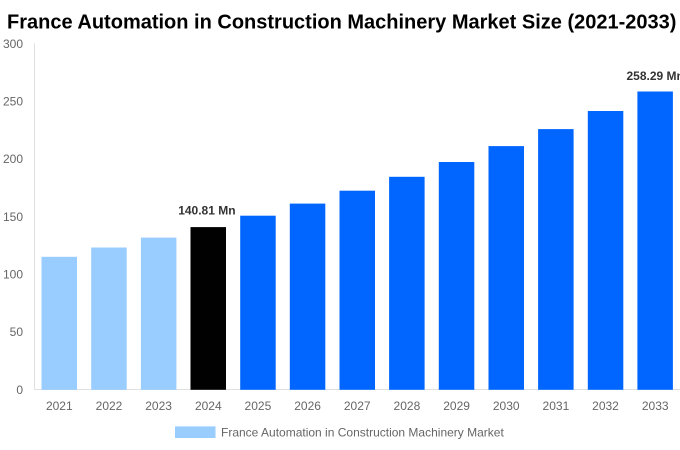 The image size is (680, 450). Describe the element at coordinates (208, 406) in the screenshot. I see `svg-text: 2024` at that location.